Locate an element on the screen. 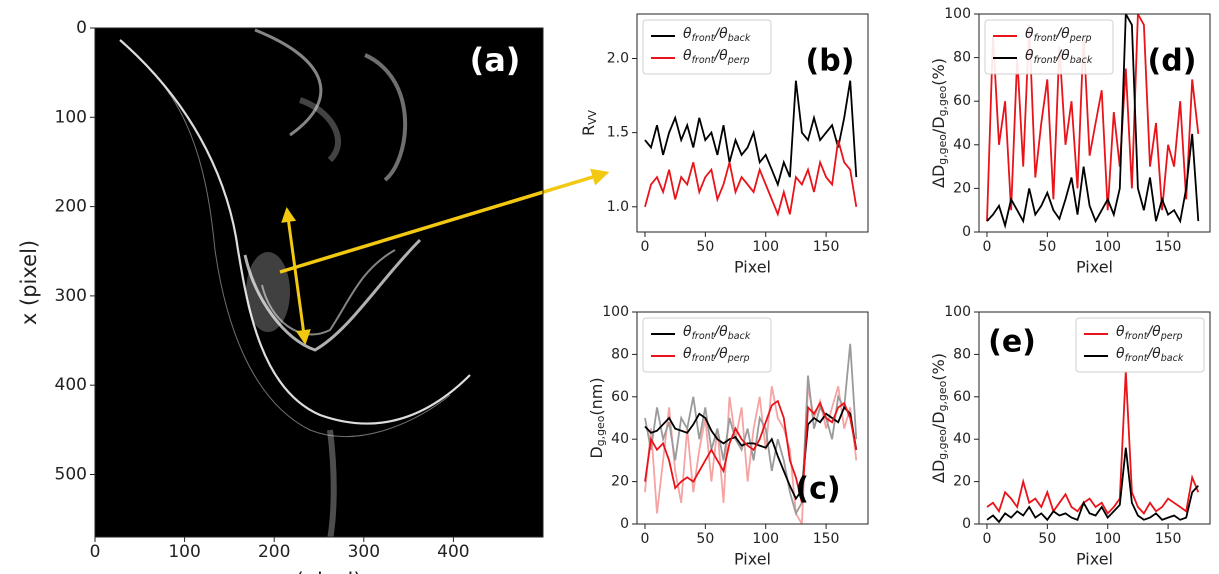 This screenshot has width=1219, height=574. x-tick-label: 300 is located at coordinates (364, 552).